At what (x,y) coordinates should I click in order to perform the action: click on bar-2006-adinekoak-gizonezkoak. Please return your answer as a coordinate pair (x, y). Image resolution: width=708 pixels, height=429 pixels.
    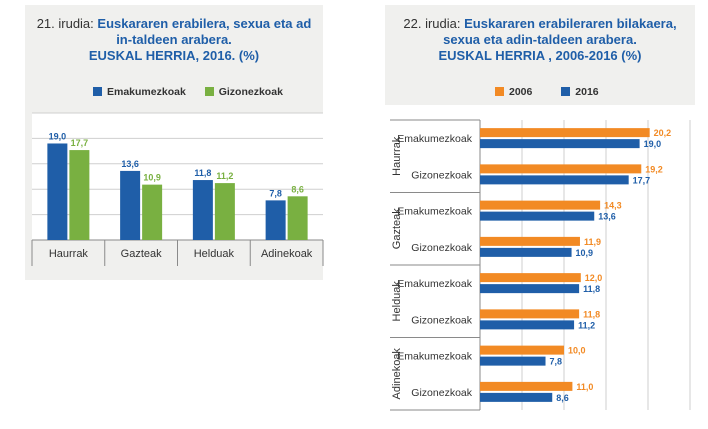
    Looking at the image, I should click on (526, 386).